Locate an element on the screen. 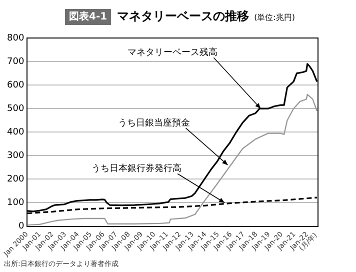 Image resolution: width=356 pixels, height=272 pixels. y-tick-label: 300 is located at coordinates (15, 156).